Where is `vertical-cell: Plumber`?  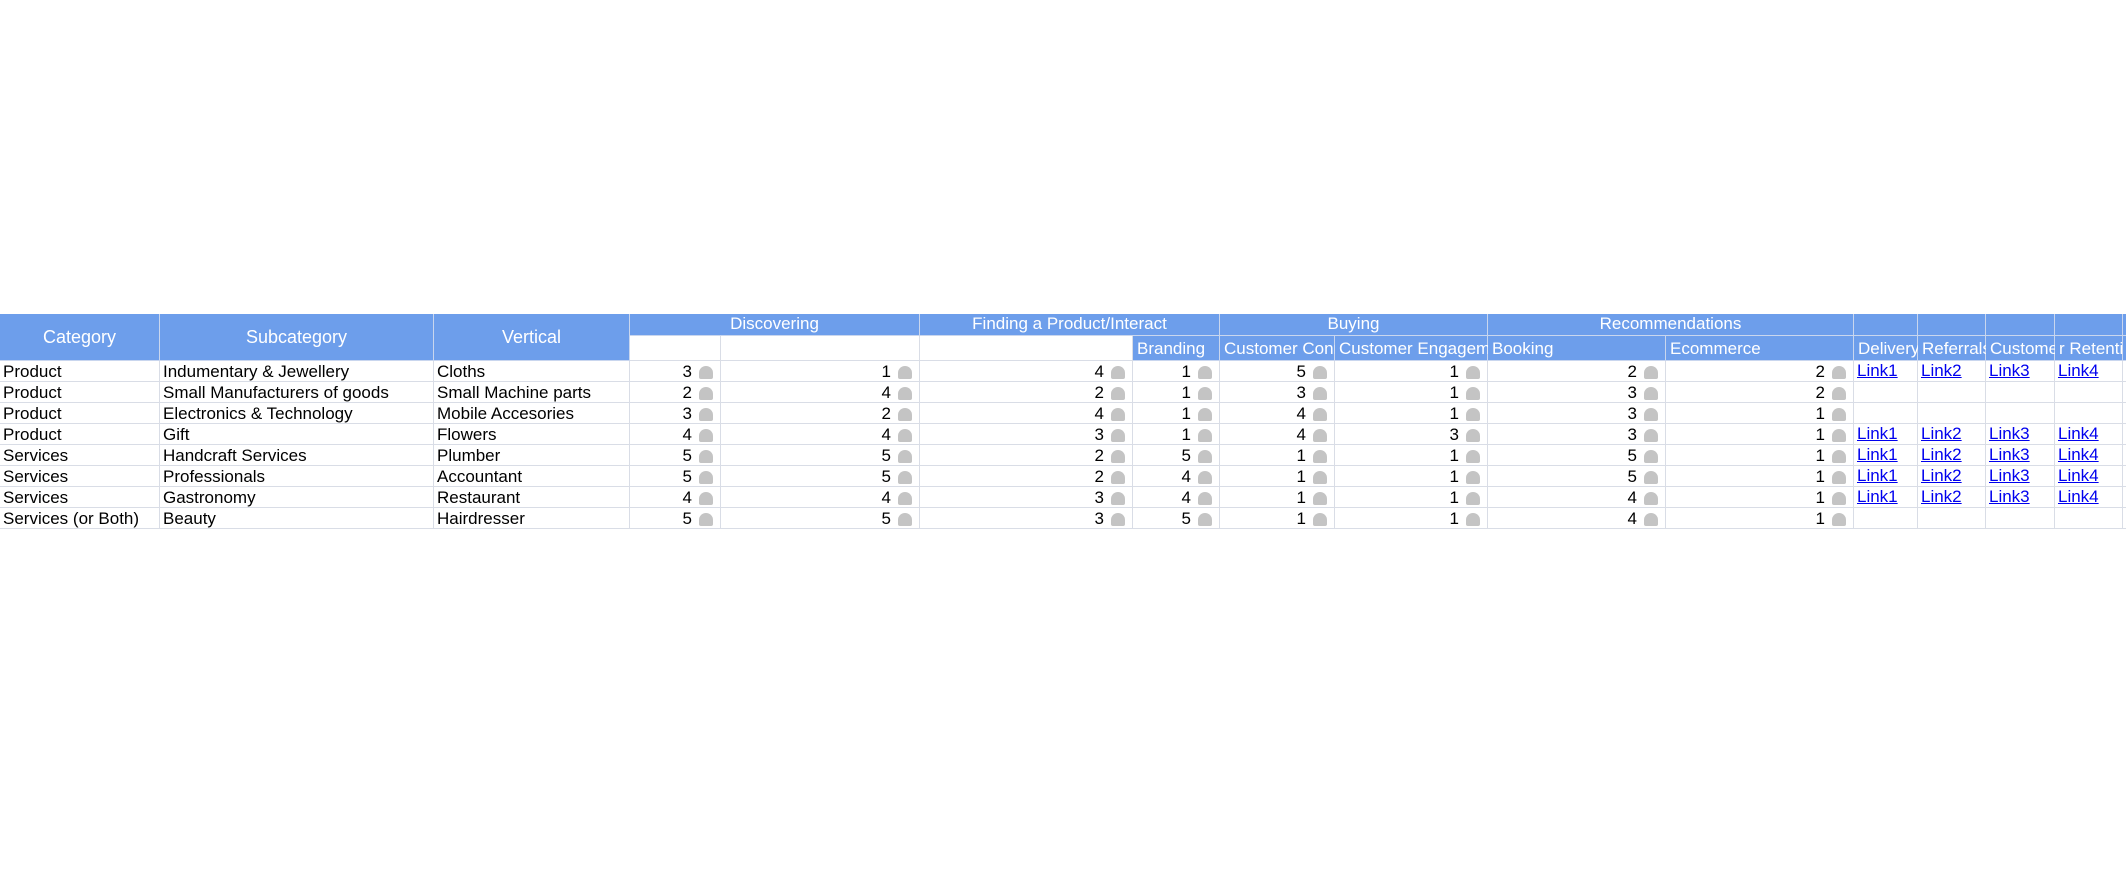
vertical-cell: Plumber is located at coordinates (532, 455).